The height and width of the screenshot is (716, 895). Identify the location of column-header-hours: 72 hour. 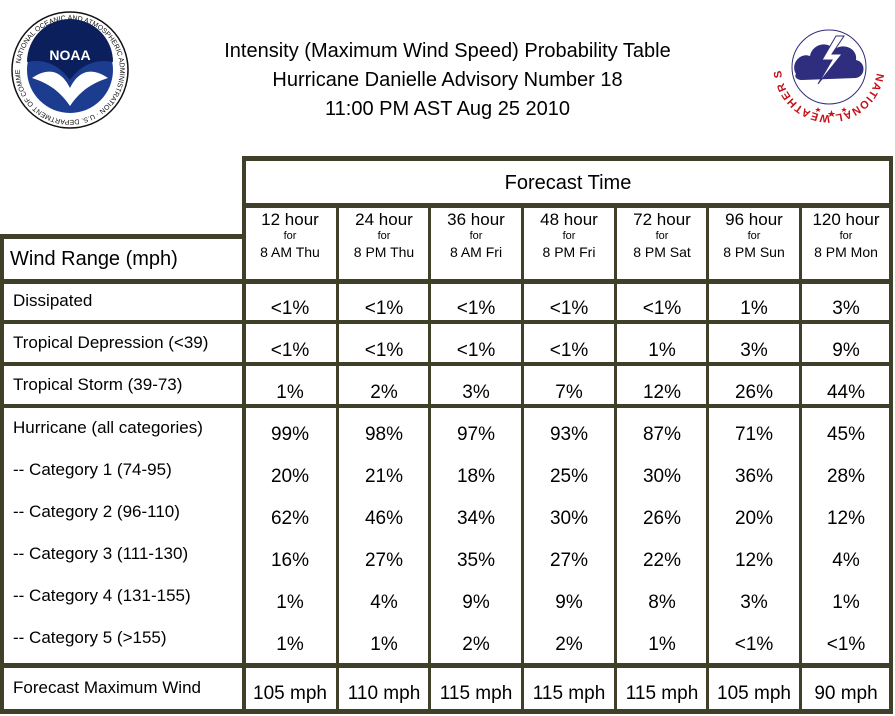
(662, 219).